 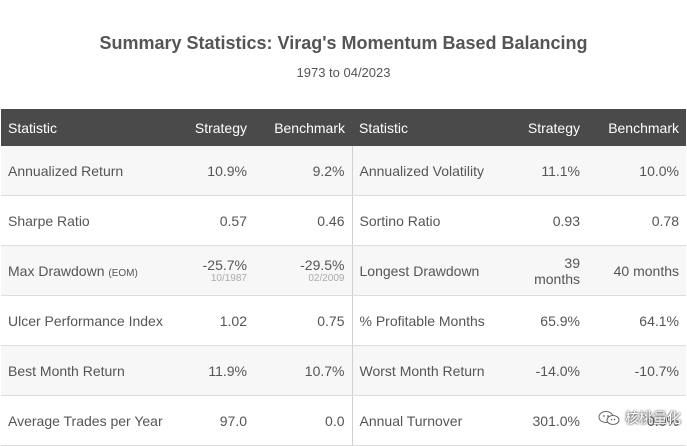 I want to click on strategy-drawdown-value: -25.7%, so click(x=224, y=264).